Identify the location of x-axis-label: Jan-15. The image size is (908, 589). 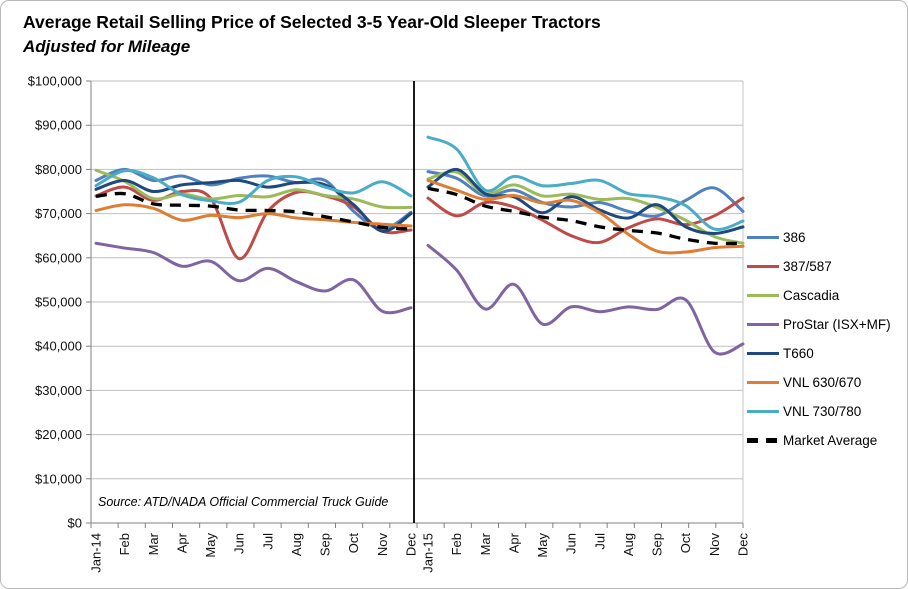
(428, 553).